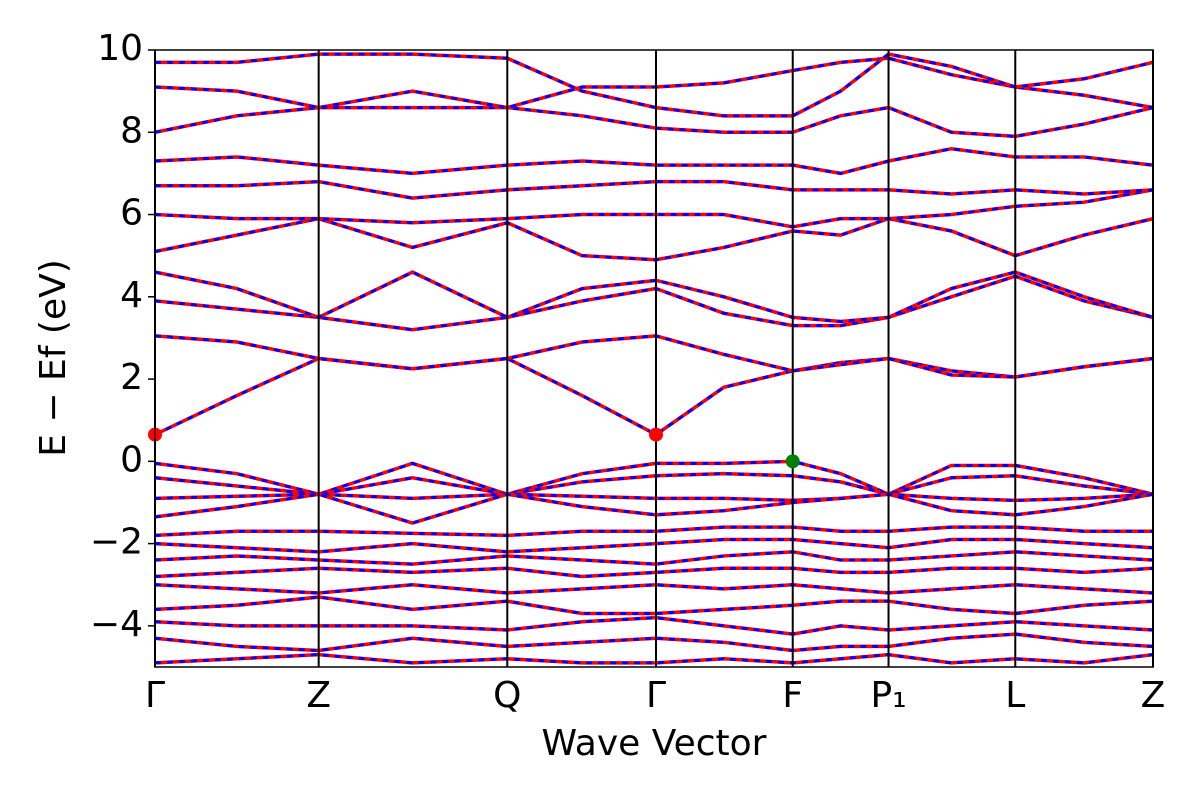  What do you see at coordinates (1015, 695) in the screenshot?
I see `x-tick-label: L` at bounding box center [1015, 695].